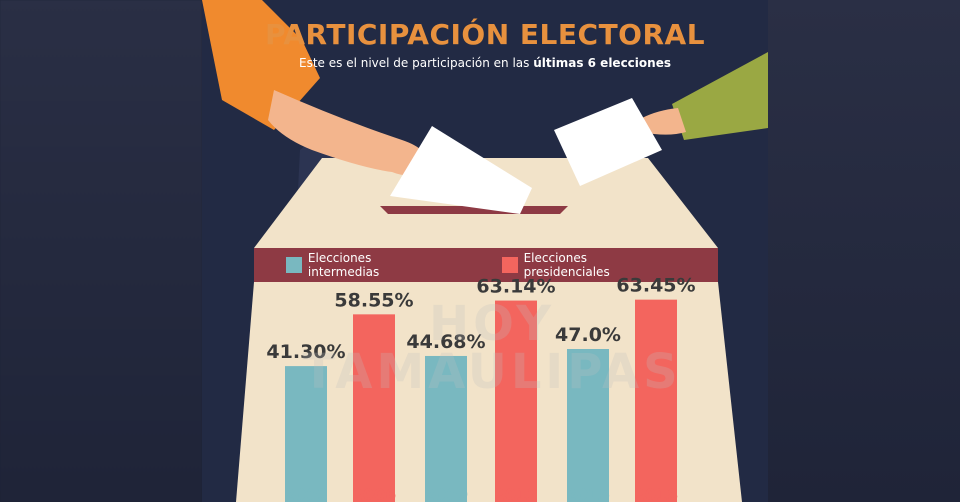 The image size is (960, 502). What do you see at coordinates (663, 121) in the screenshot?
I see `right-hand` at bounding box center [663, 121].